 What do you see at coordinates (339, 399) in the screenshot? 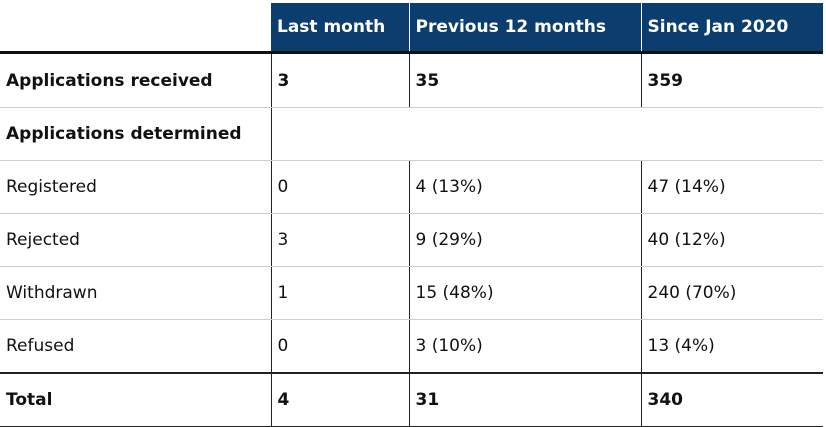
I see `cell-last-month: 4` at bounding box center [339, 399].